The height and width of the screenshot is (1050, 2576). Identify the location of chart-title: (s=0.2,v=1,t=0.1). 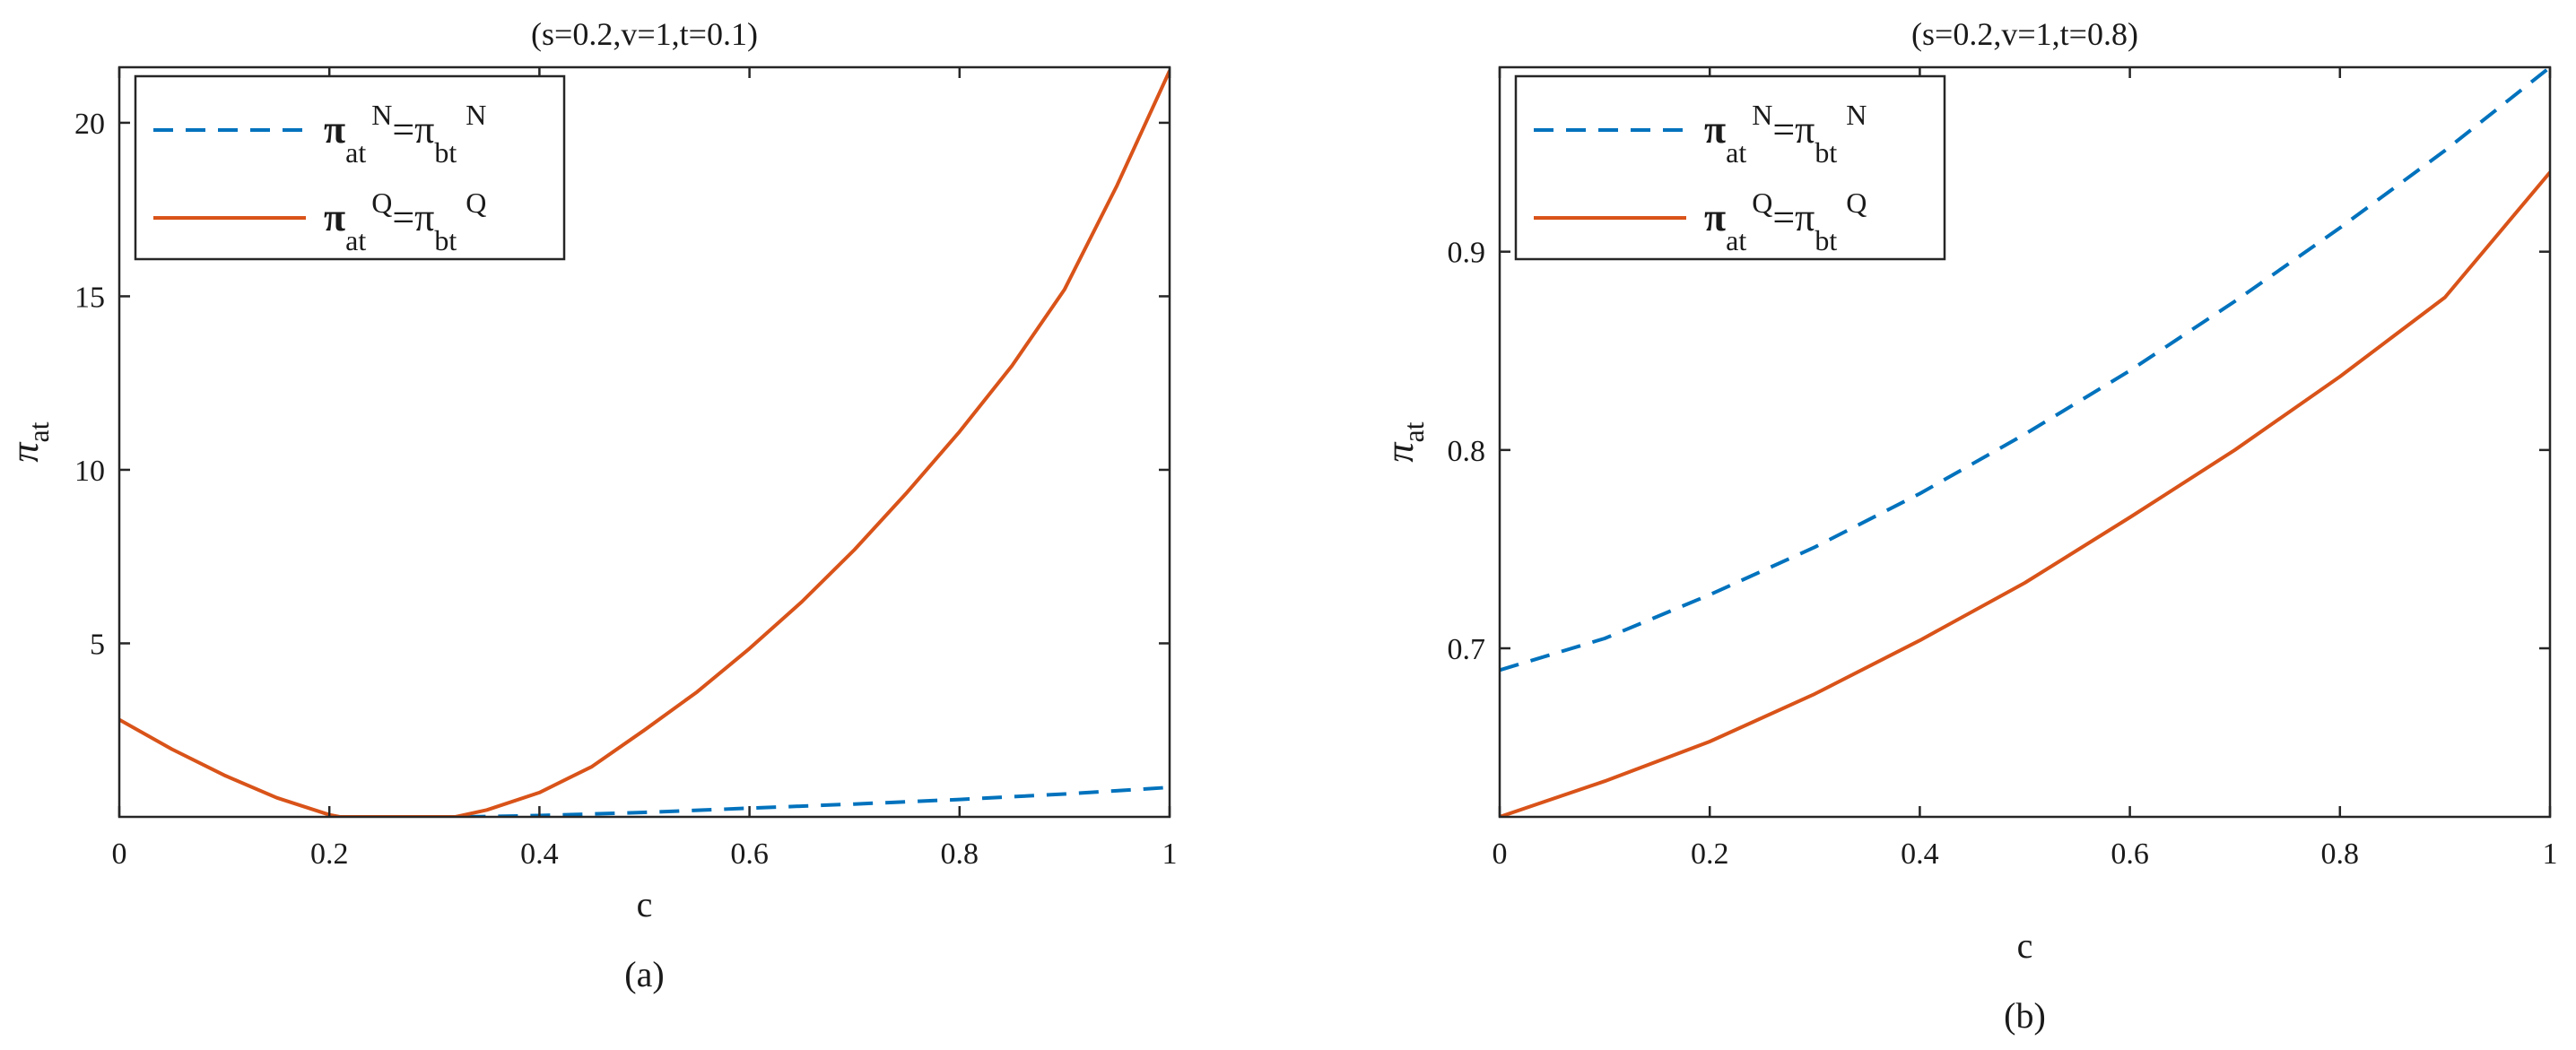
(644, 34).